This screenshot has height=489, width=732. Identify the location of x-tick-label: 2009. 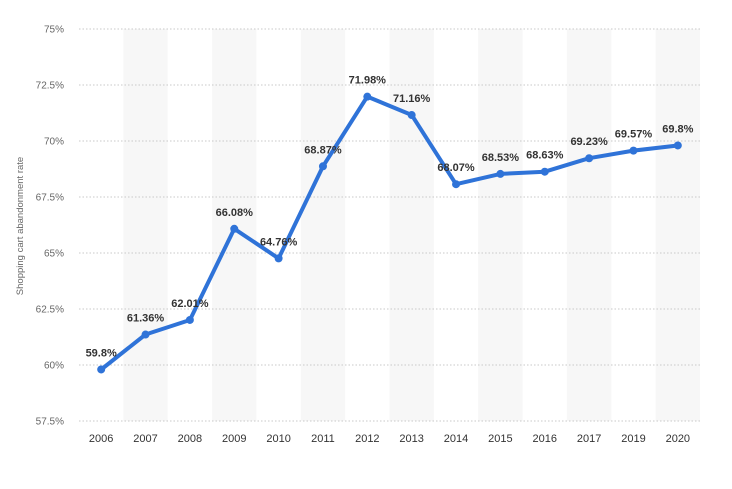
(234, 439).